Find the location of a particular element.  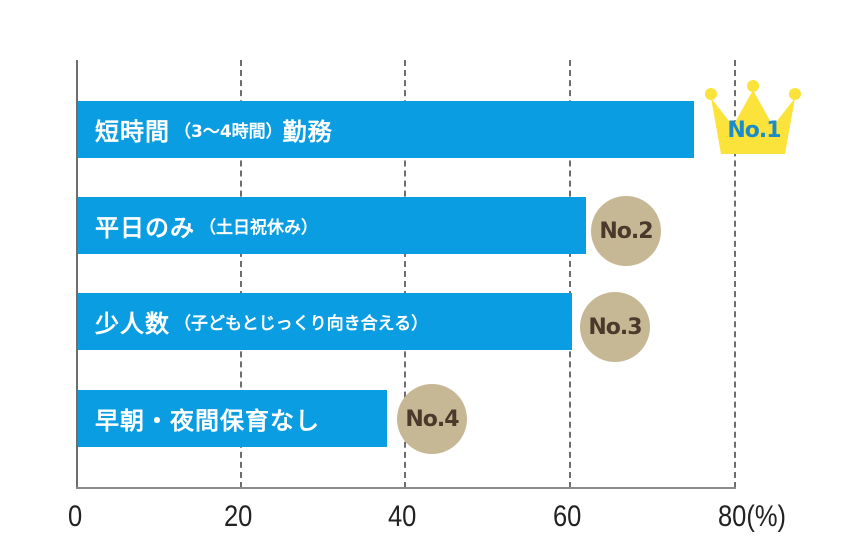

bar-short-hours: 短時間 （3〜4時間） 勤務 is located at coordinates (385, 129).